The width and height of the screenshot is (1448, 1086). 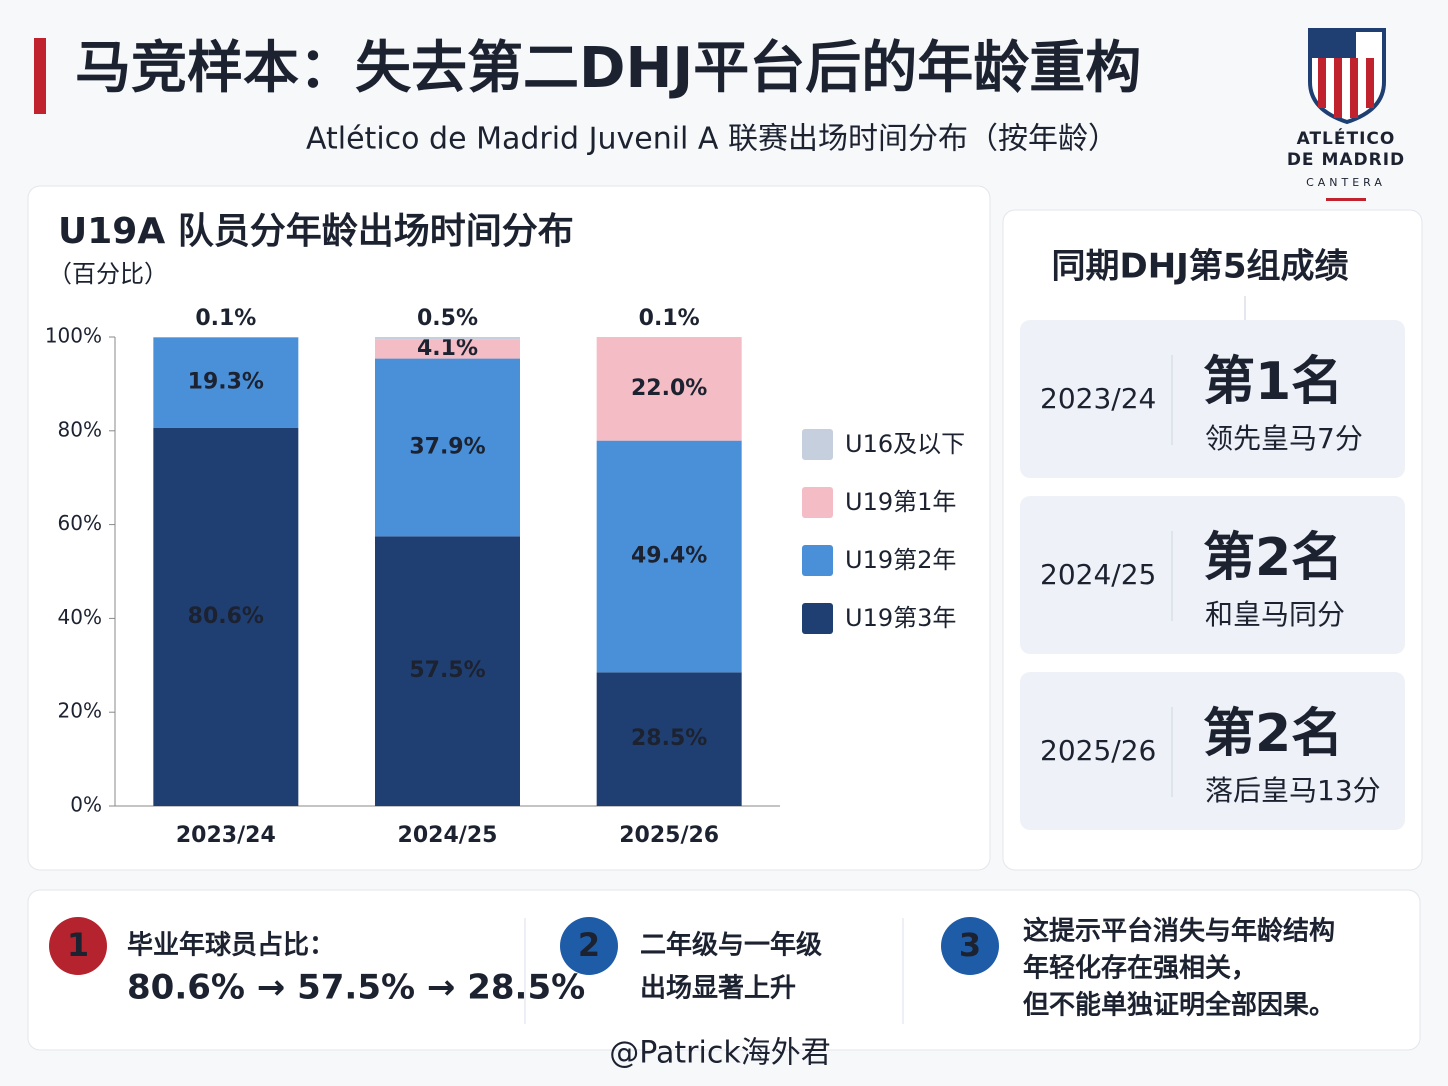 What do you see at coordinates (1275, 614) in the screenshot?
I see `rank-note: 和皇马同分` at bounding box center [1275, 614].